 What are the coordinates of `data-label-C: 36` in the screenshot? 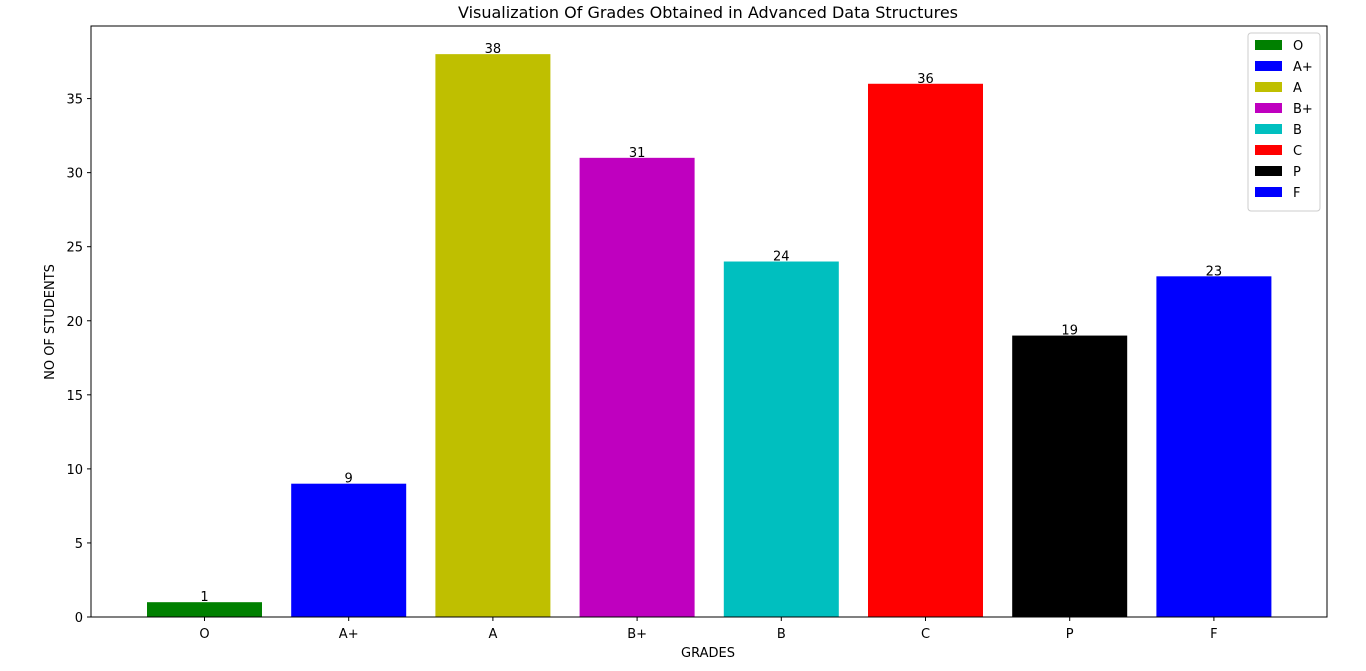 It's located at (925, 79).